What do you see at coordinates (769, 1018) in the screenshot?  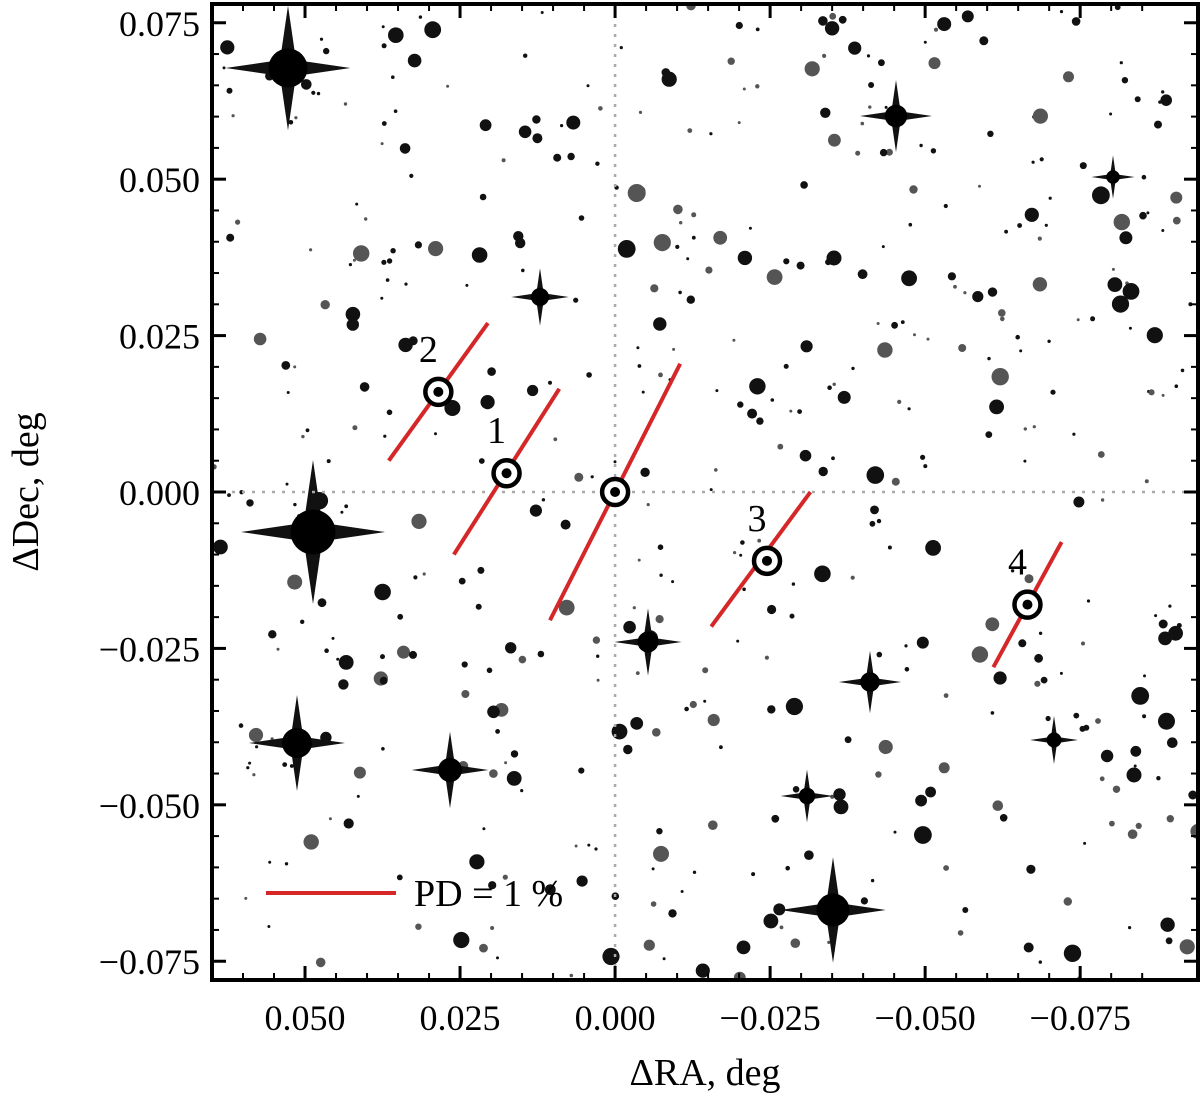 I see `x-tick-label: −0.025` at bounding box center [769, 1018].